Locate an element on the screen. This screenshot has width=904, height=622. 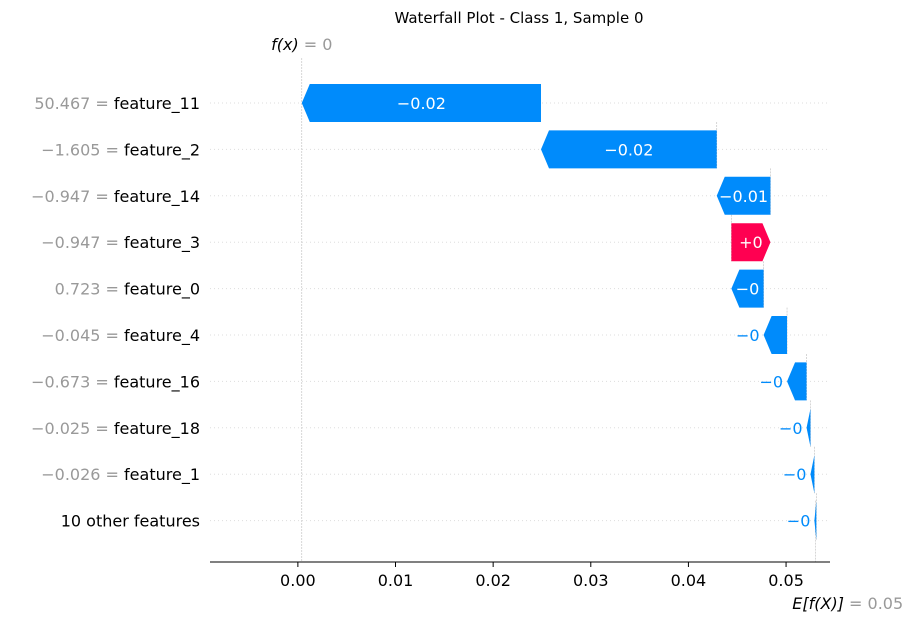
feature-label: −0.045 = feature_4 is located at coordinates (120, 336).